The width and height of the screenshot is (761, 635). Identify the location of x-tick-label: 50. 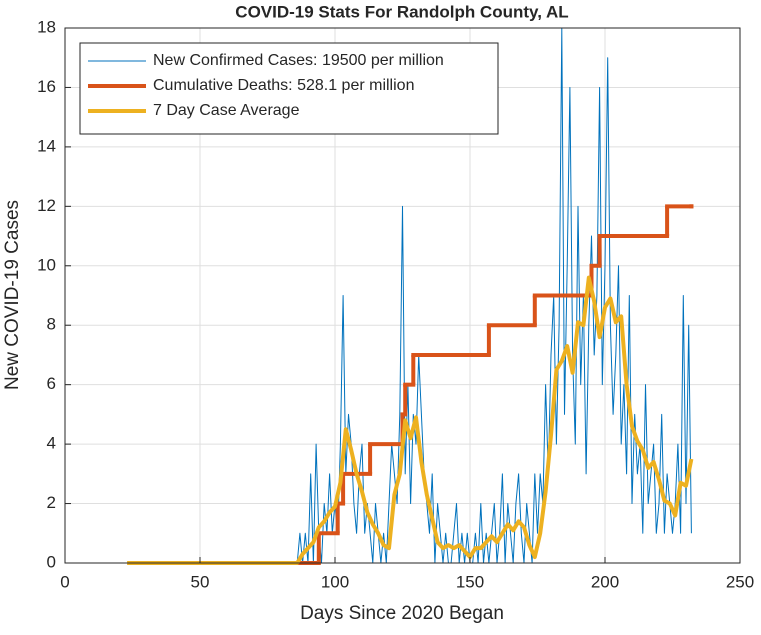
(200, 581).